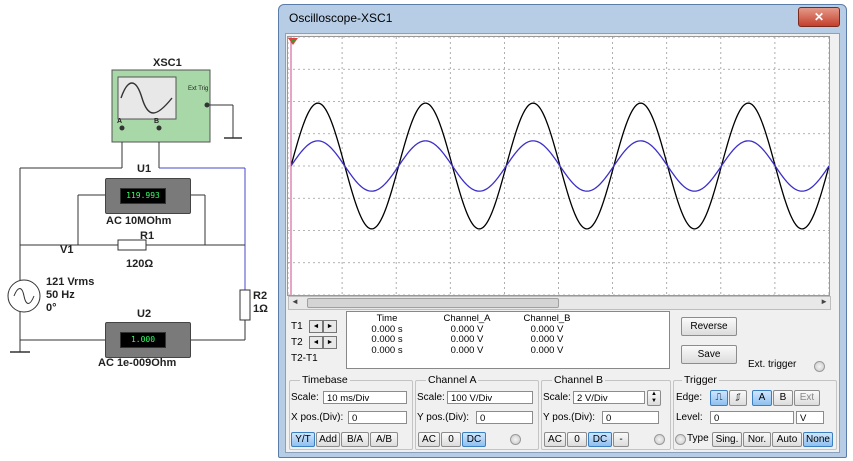 The image size is (853, 461). I want to click on t1-label: T1, so click(297, 326).